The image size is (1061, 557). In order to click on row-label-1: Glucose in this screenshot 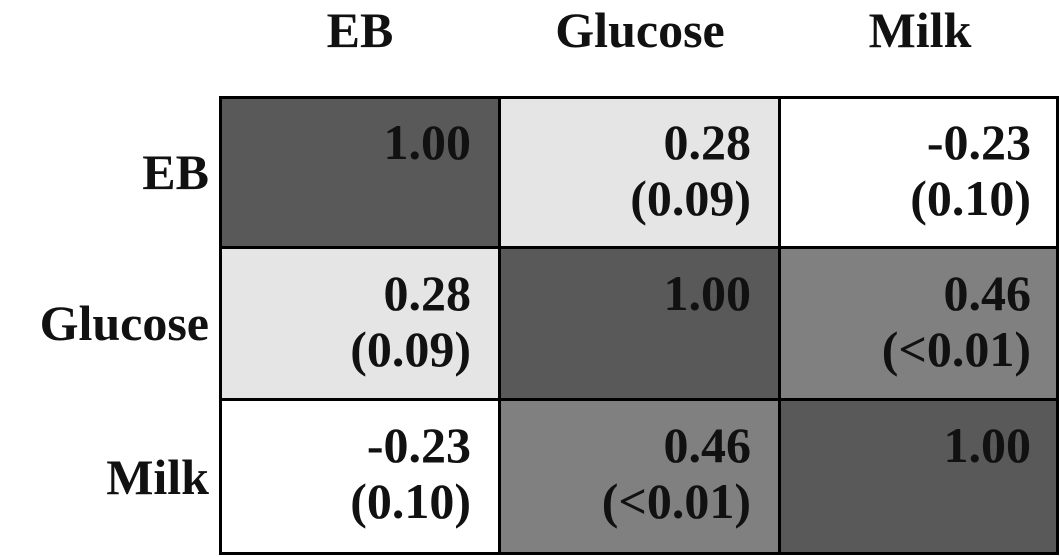, I will do `click(124, 323)`.